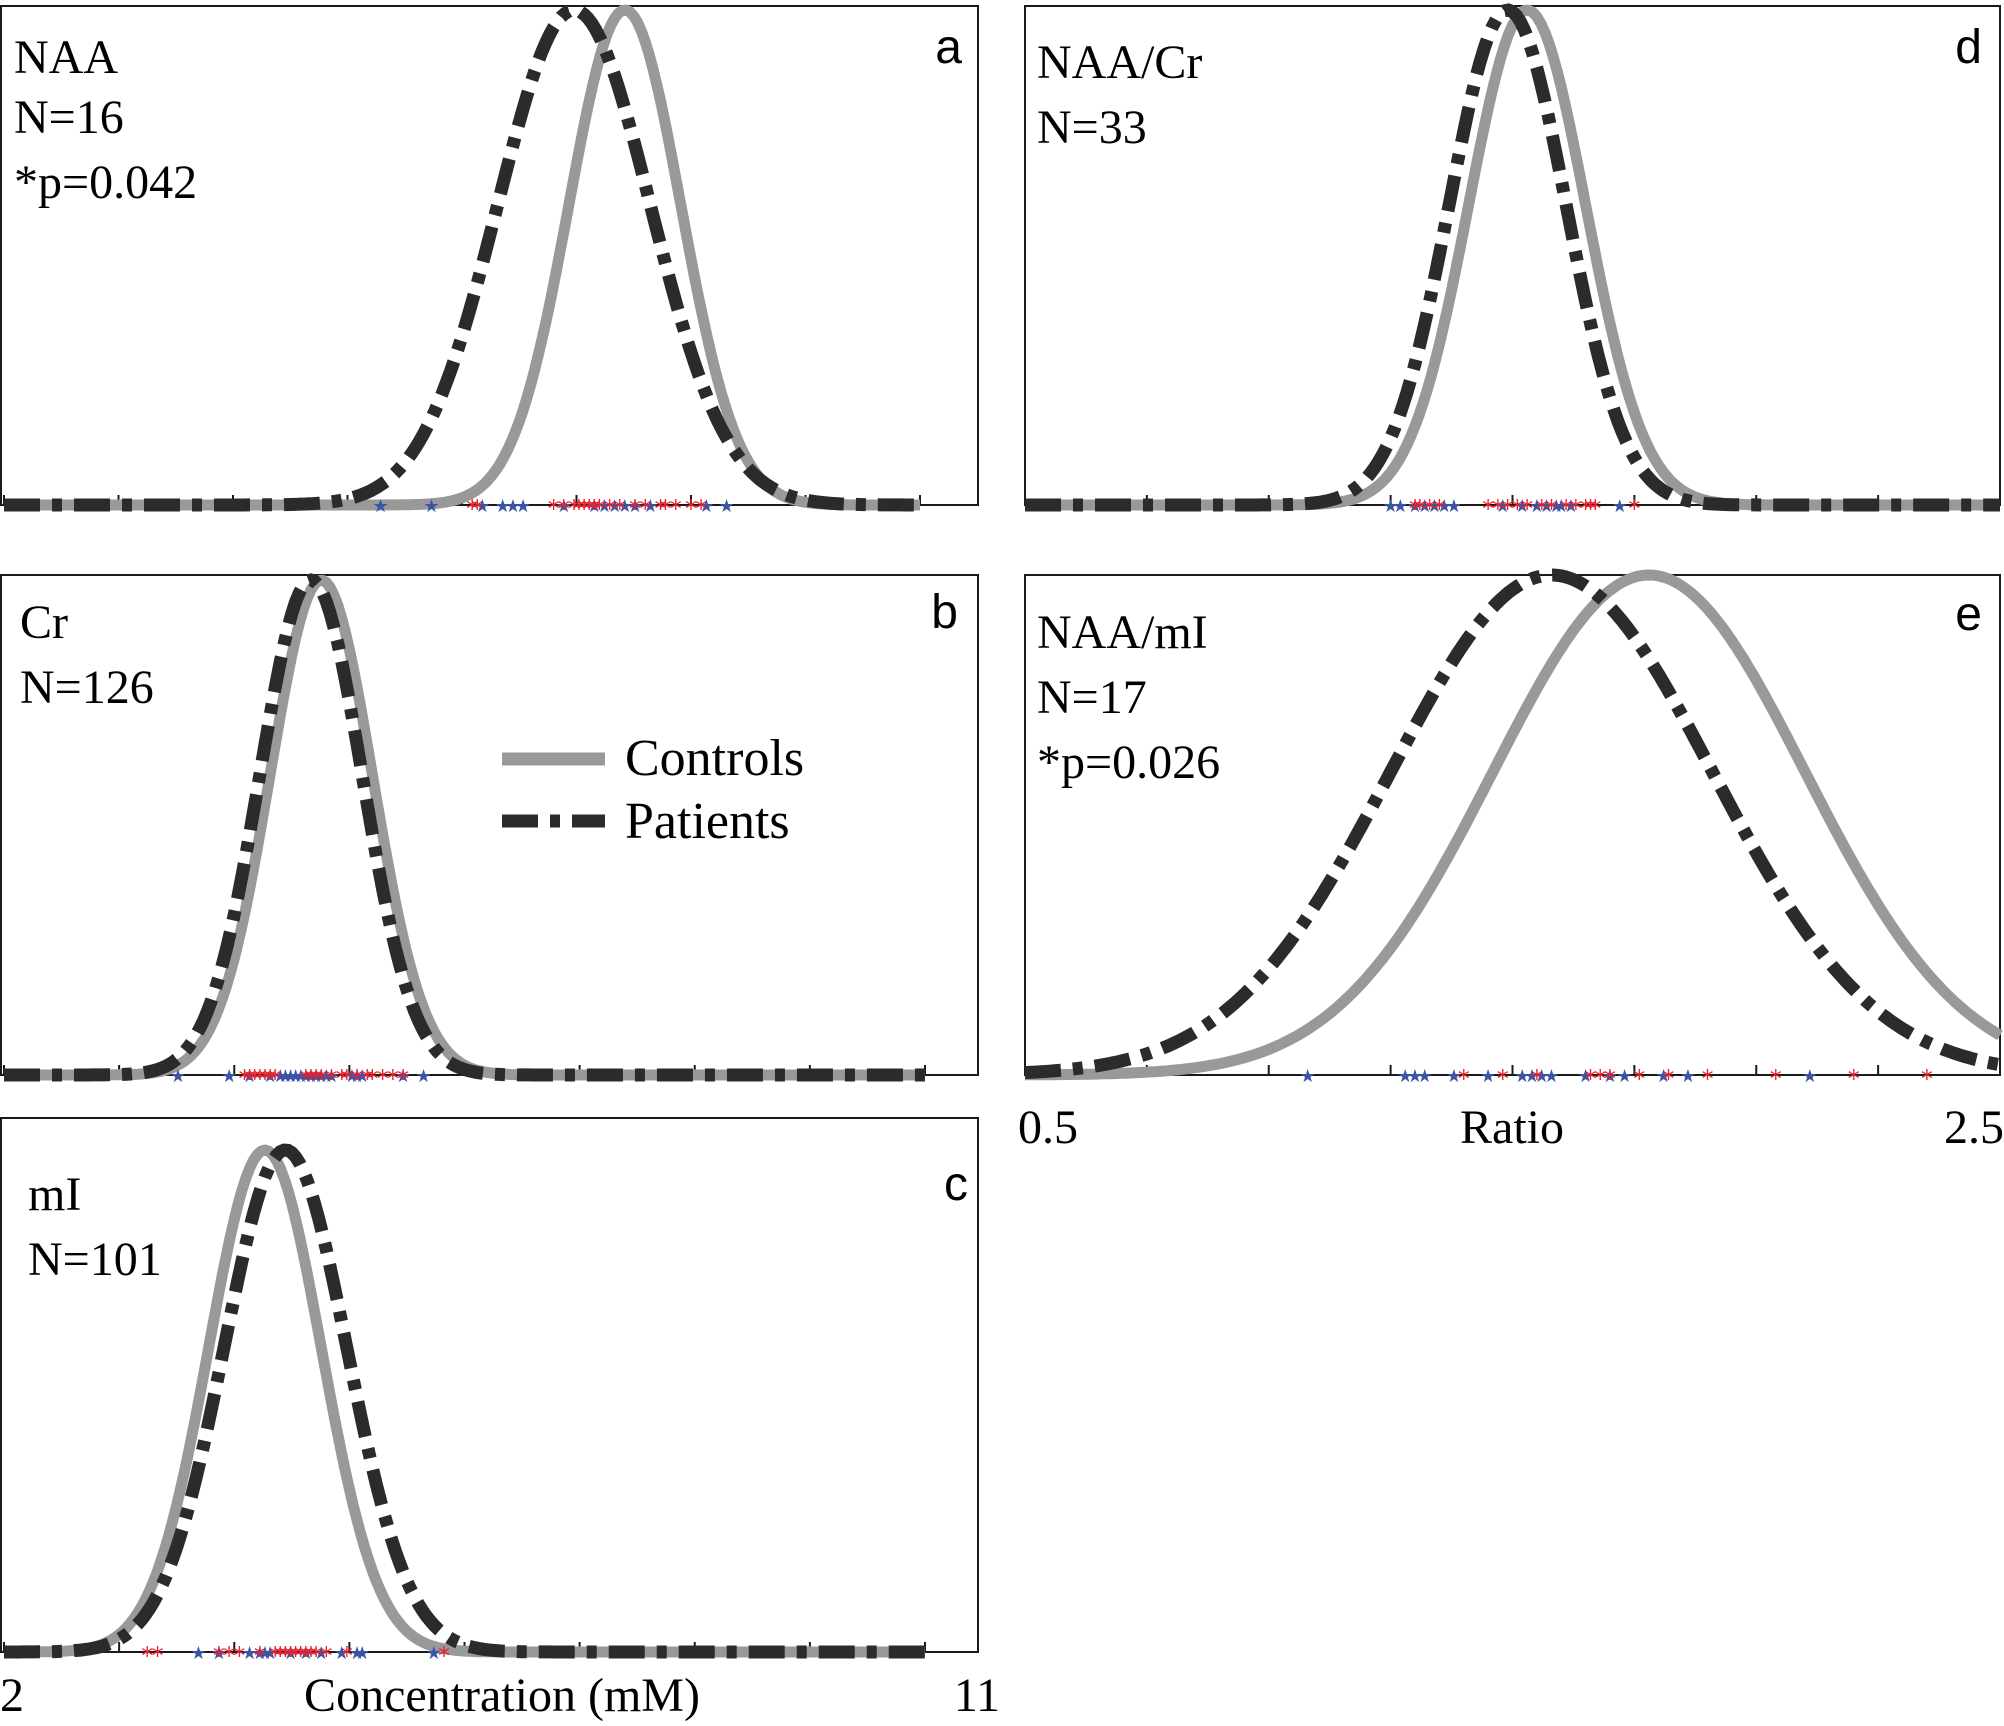  I want to click on panel-c-patients-curve, so click(464, 1401).